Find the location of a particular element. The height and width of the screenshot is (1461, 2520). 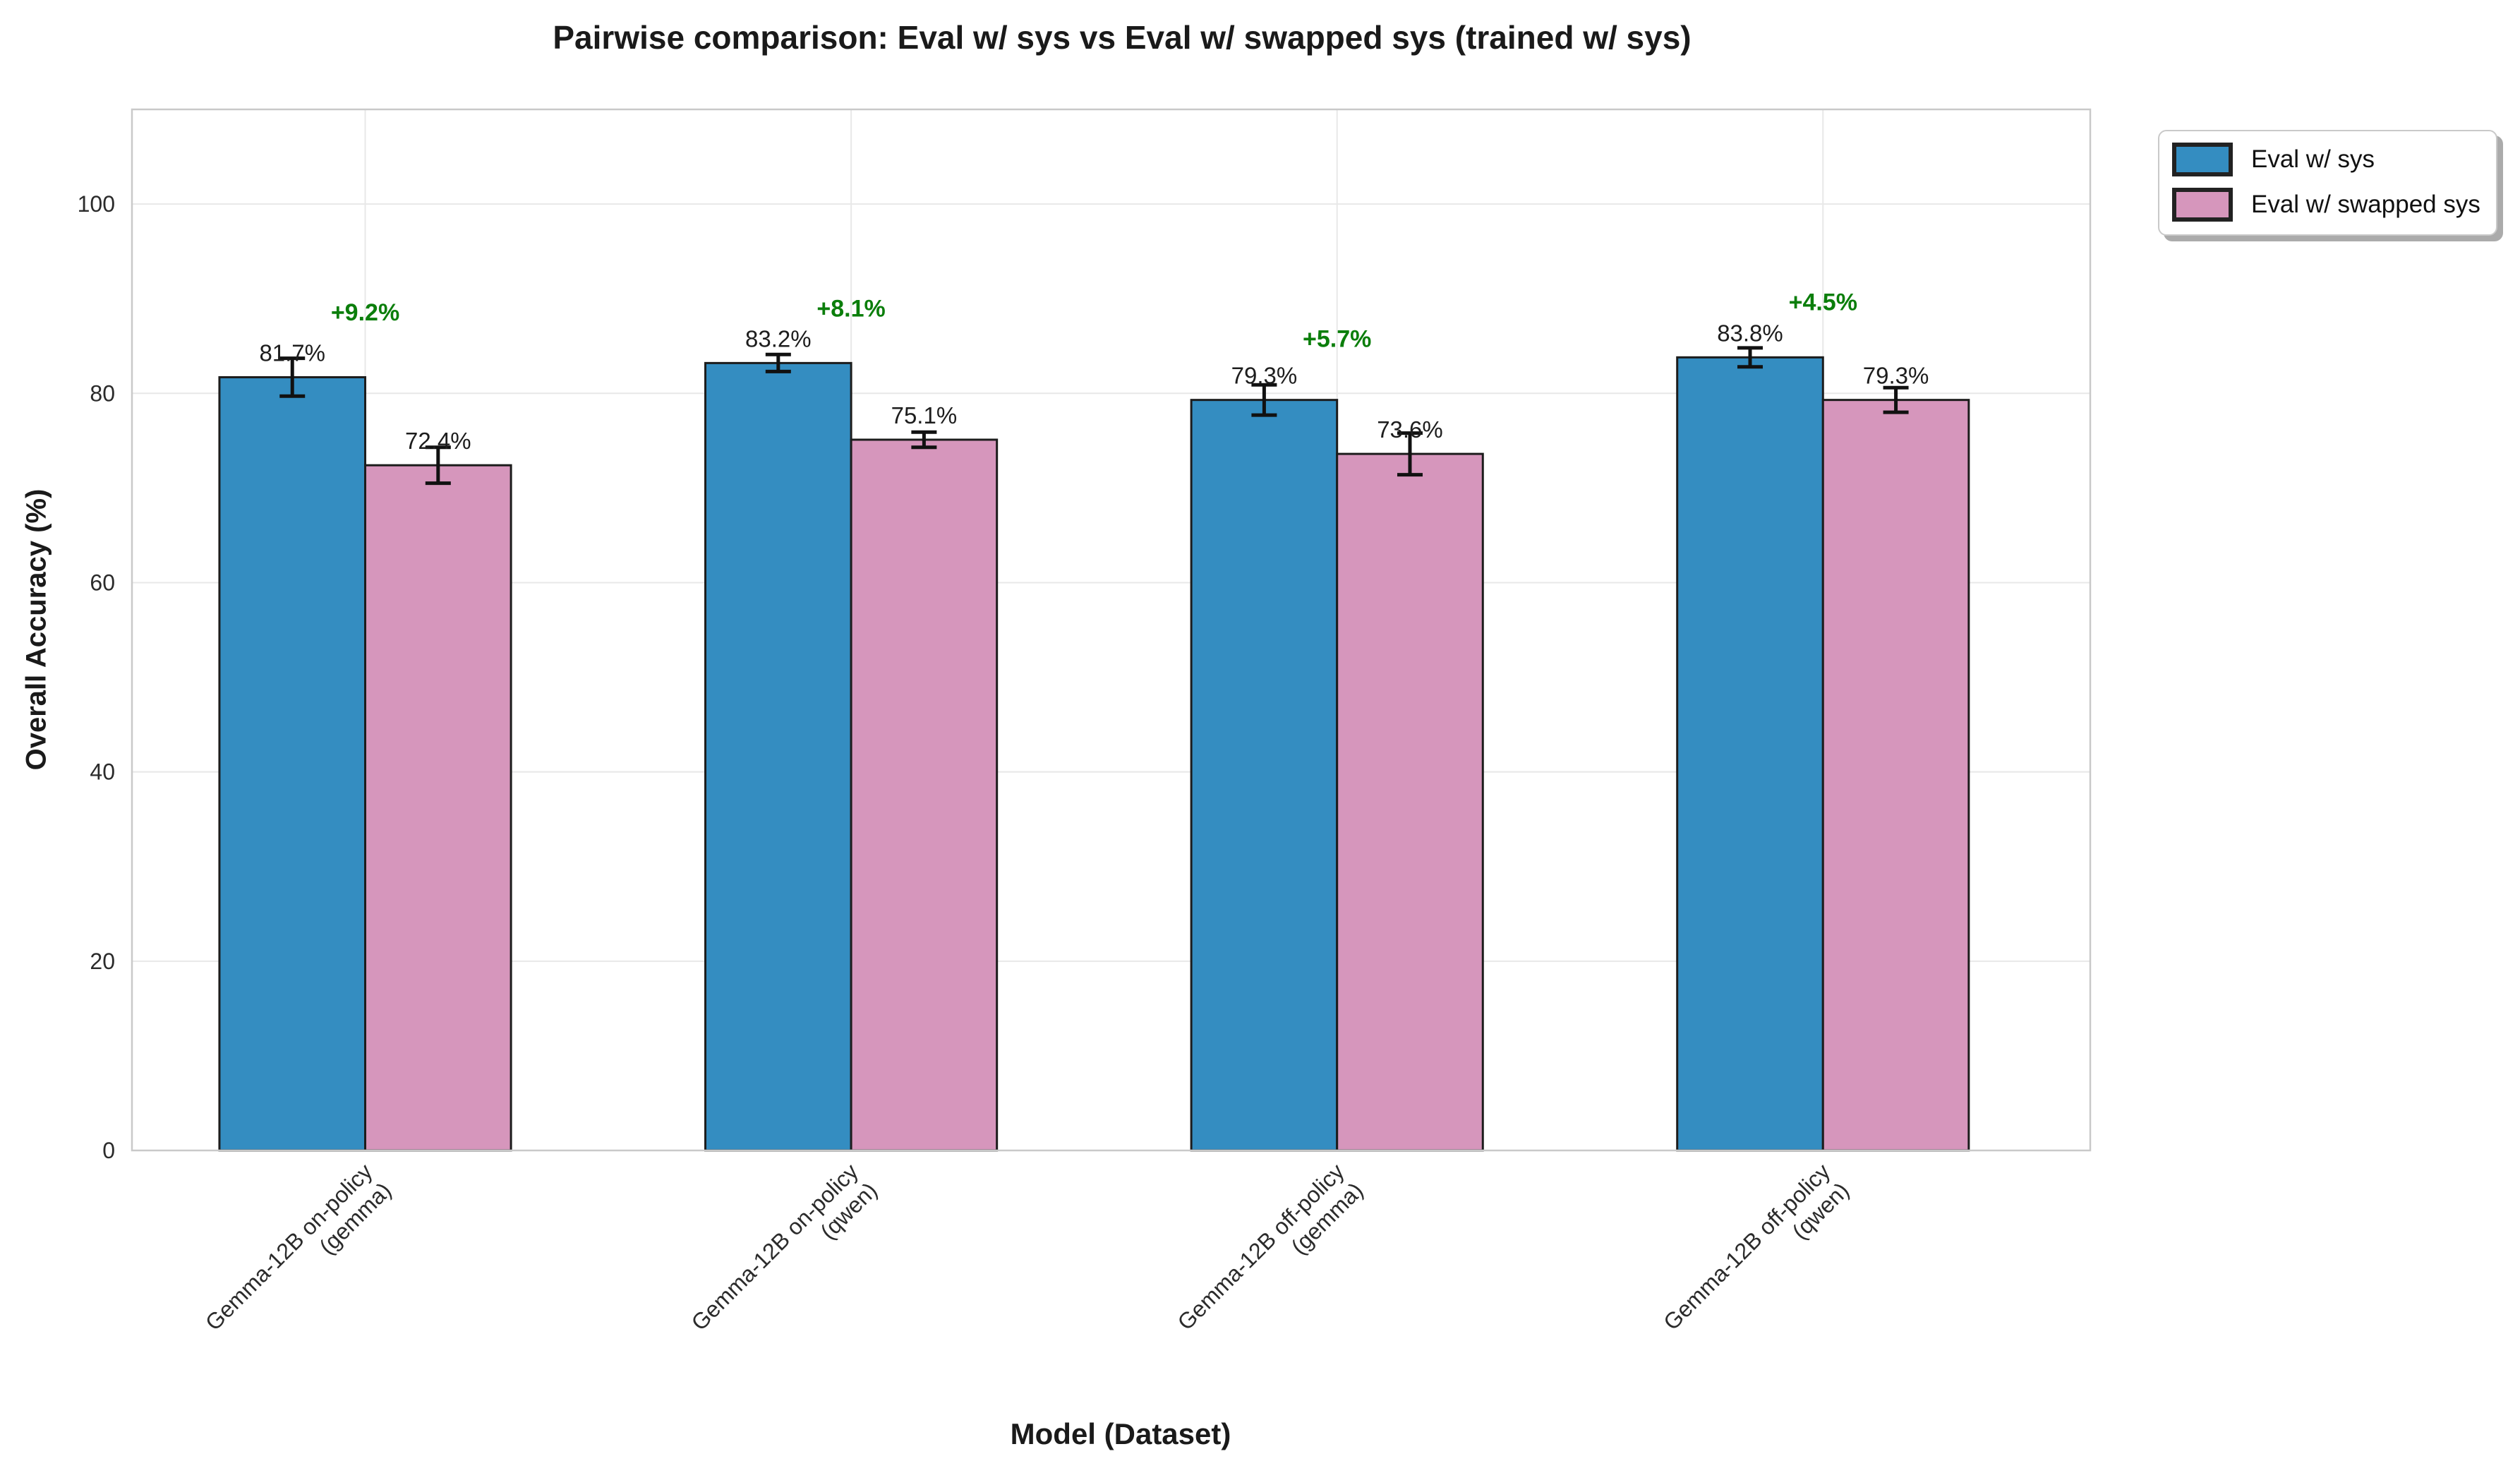

y-tick-label-40: 40 is located at coordinates (103, 772).